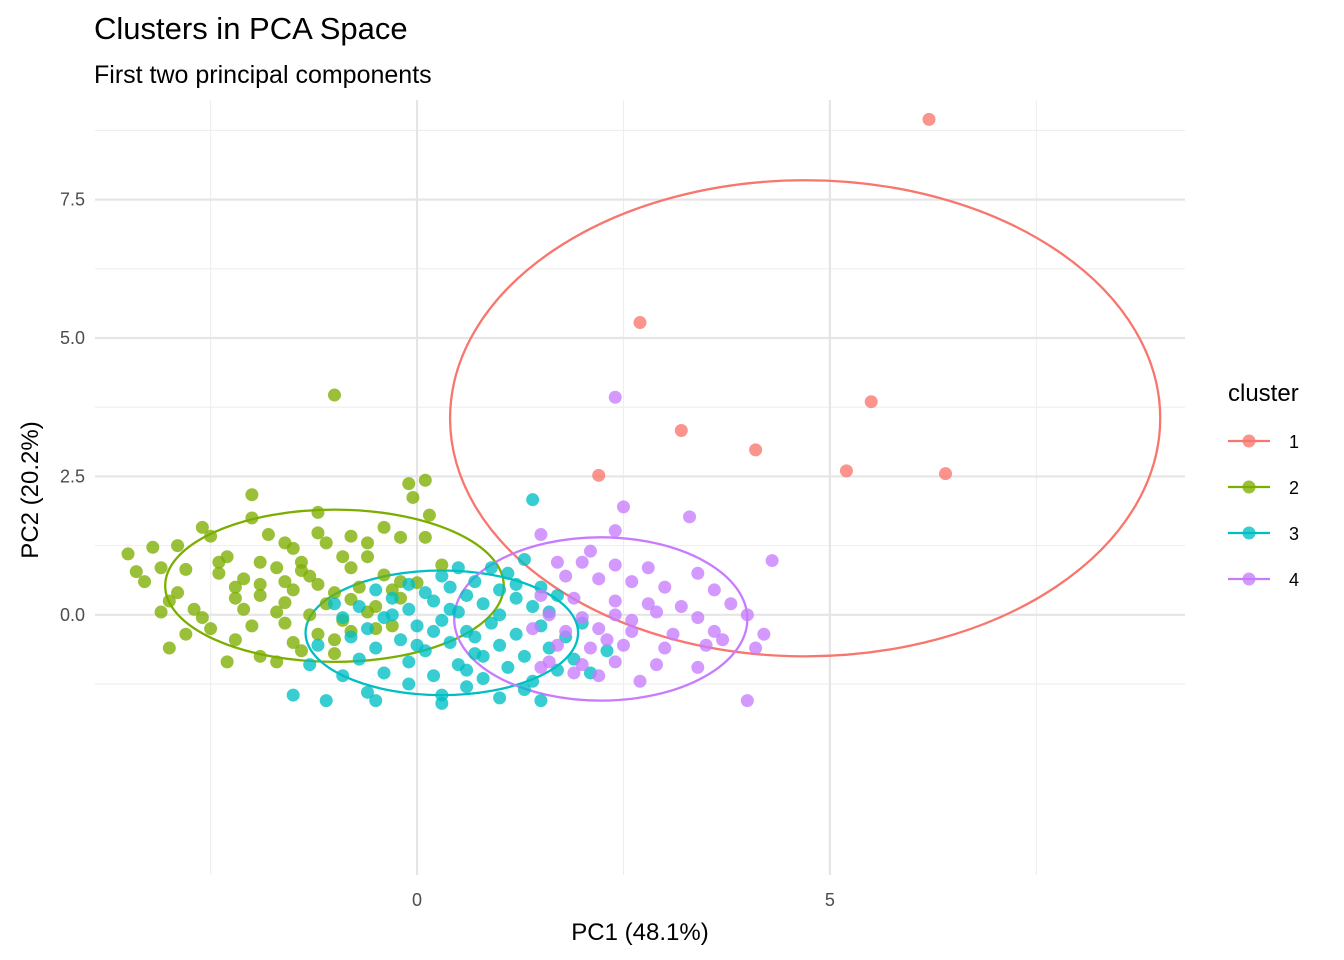  Describe the element at coordinates (1294, 534) in the screenshot. I see `legend-label: 3` at that location.